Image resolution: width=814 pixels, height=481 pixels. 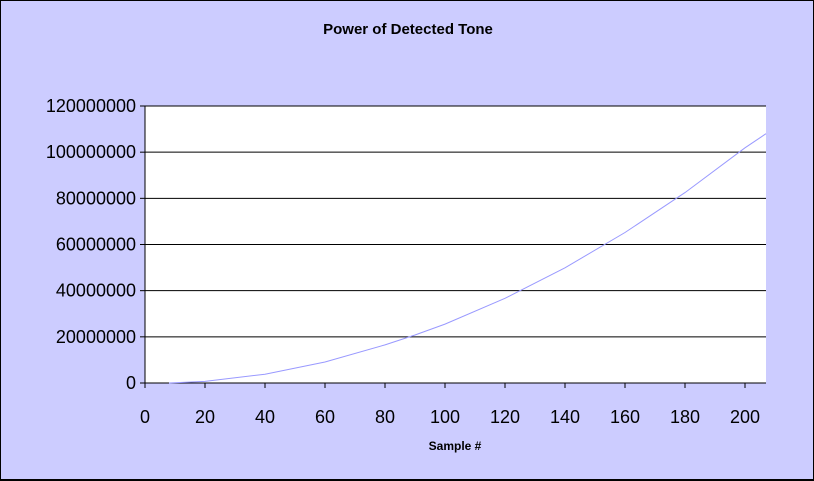 I want to click on x-tick-label: 180, so click(x=685, y=417).